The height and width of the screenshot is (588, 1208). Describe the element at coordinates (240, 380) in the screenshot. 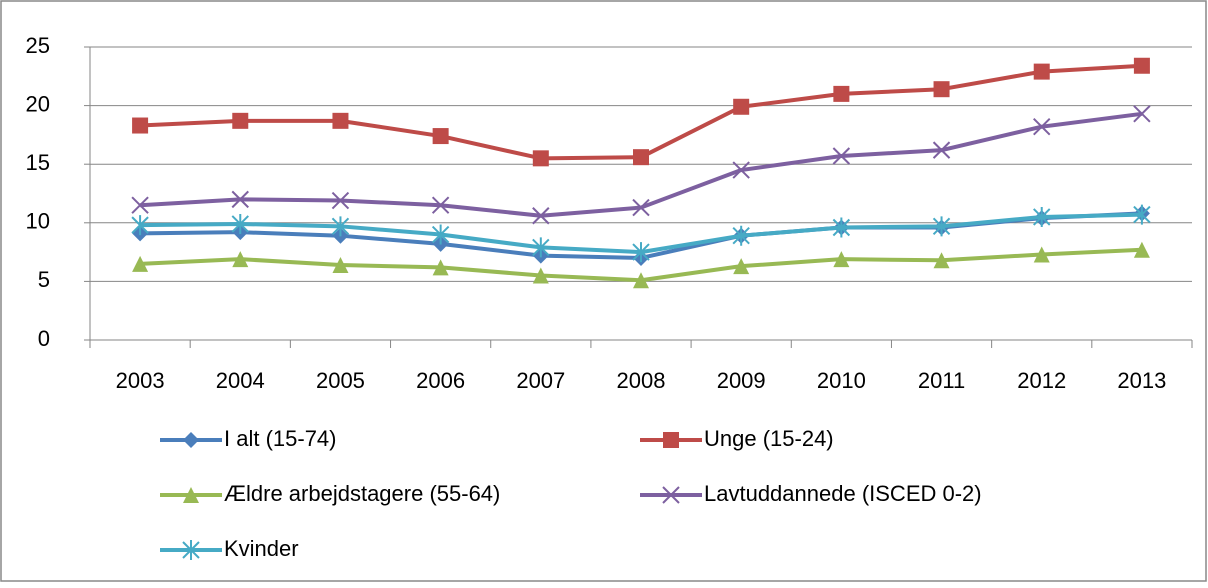

I see `x-tick-label: 2004` at that location.